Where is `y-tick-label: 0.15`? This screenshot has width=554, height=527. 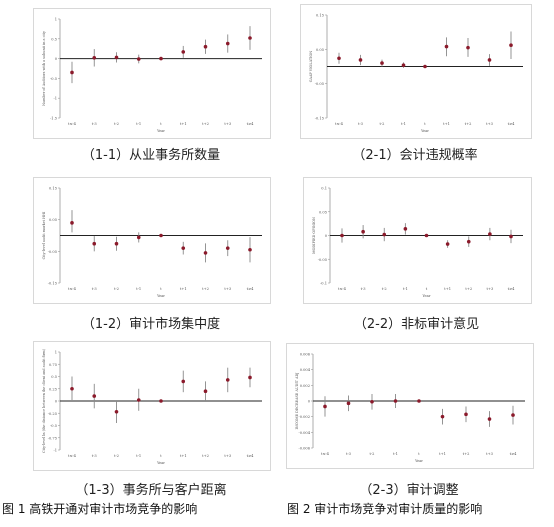 y-tick-label: 0.15 is located at coordinates (320, 16).